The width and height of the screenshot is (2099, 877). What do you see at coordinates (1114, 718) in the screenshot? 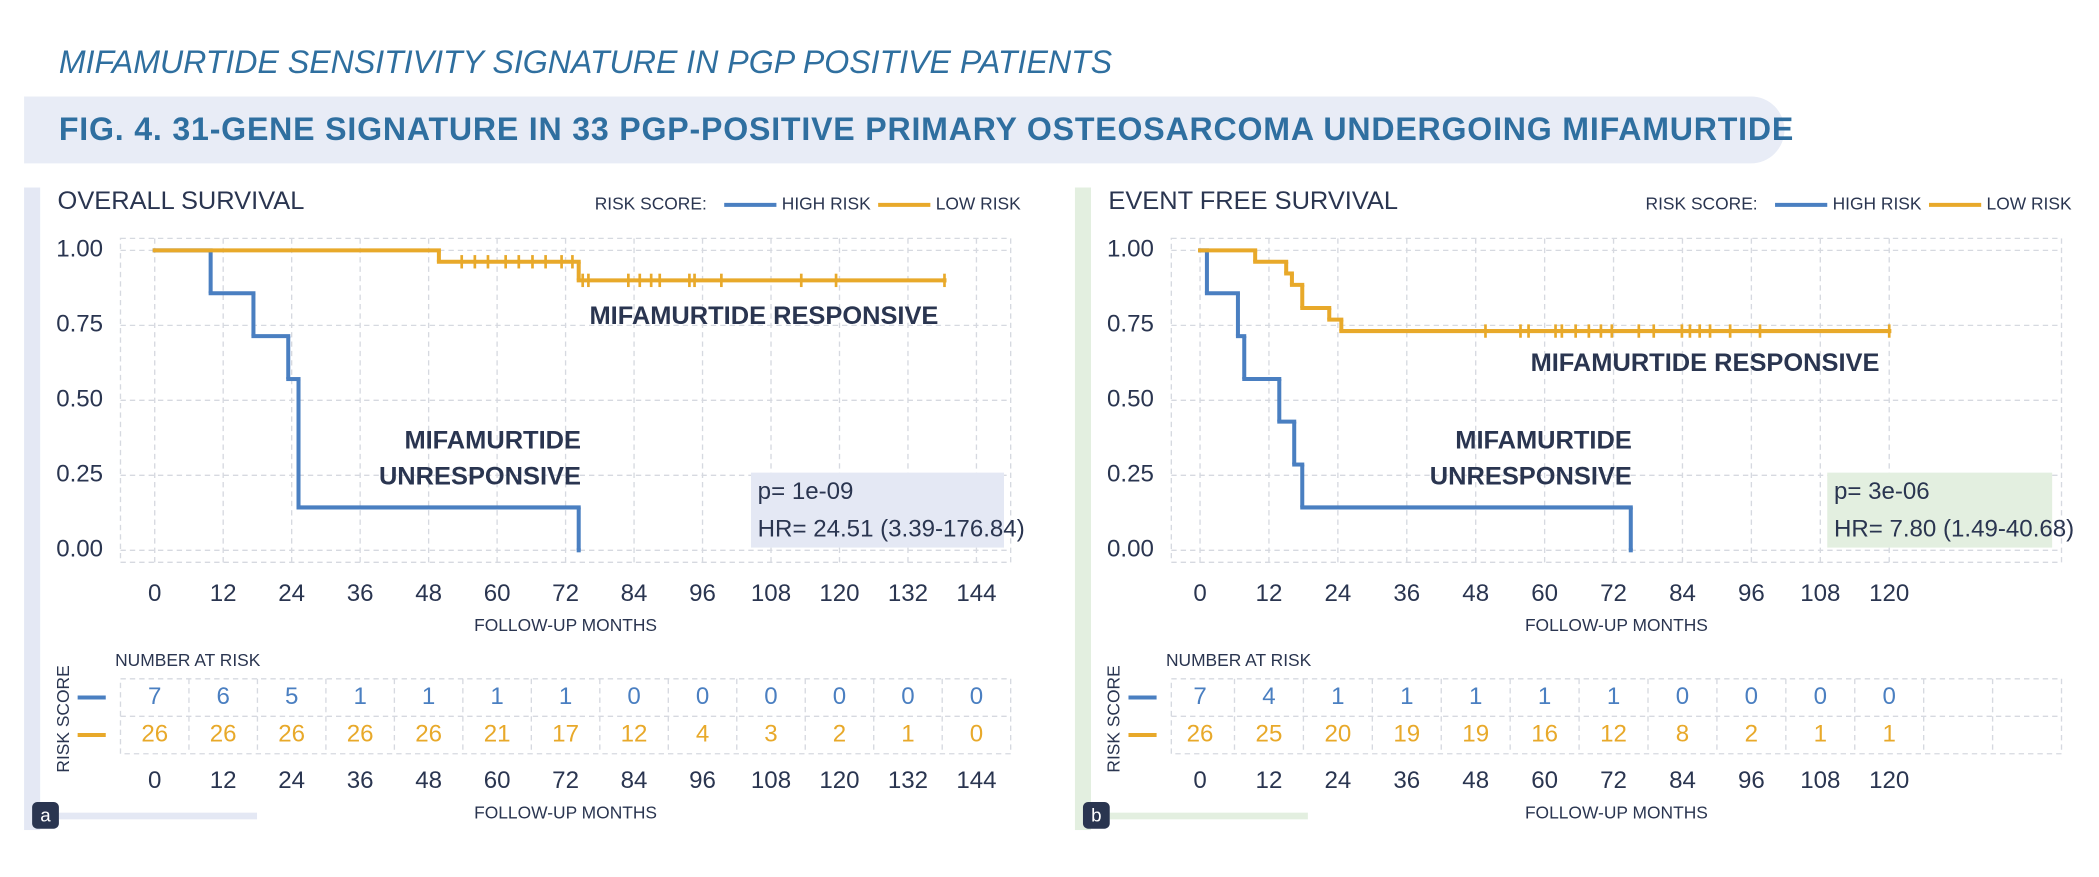
I see `risk-table-ylabel: RISK SCORE` at bounding box center [1114, 718].